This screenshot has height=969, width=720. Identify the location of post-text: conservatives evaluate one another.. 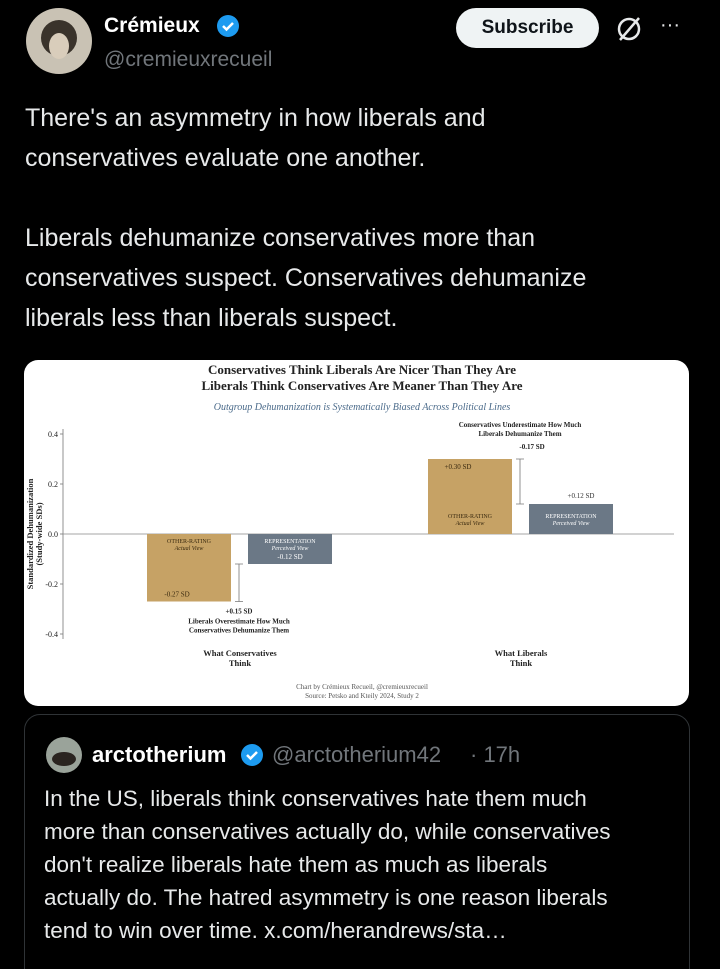
(225, 158).